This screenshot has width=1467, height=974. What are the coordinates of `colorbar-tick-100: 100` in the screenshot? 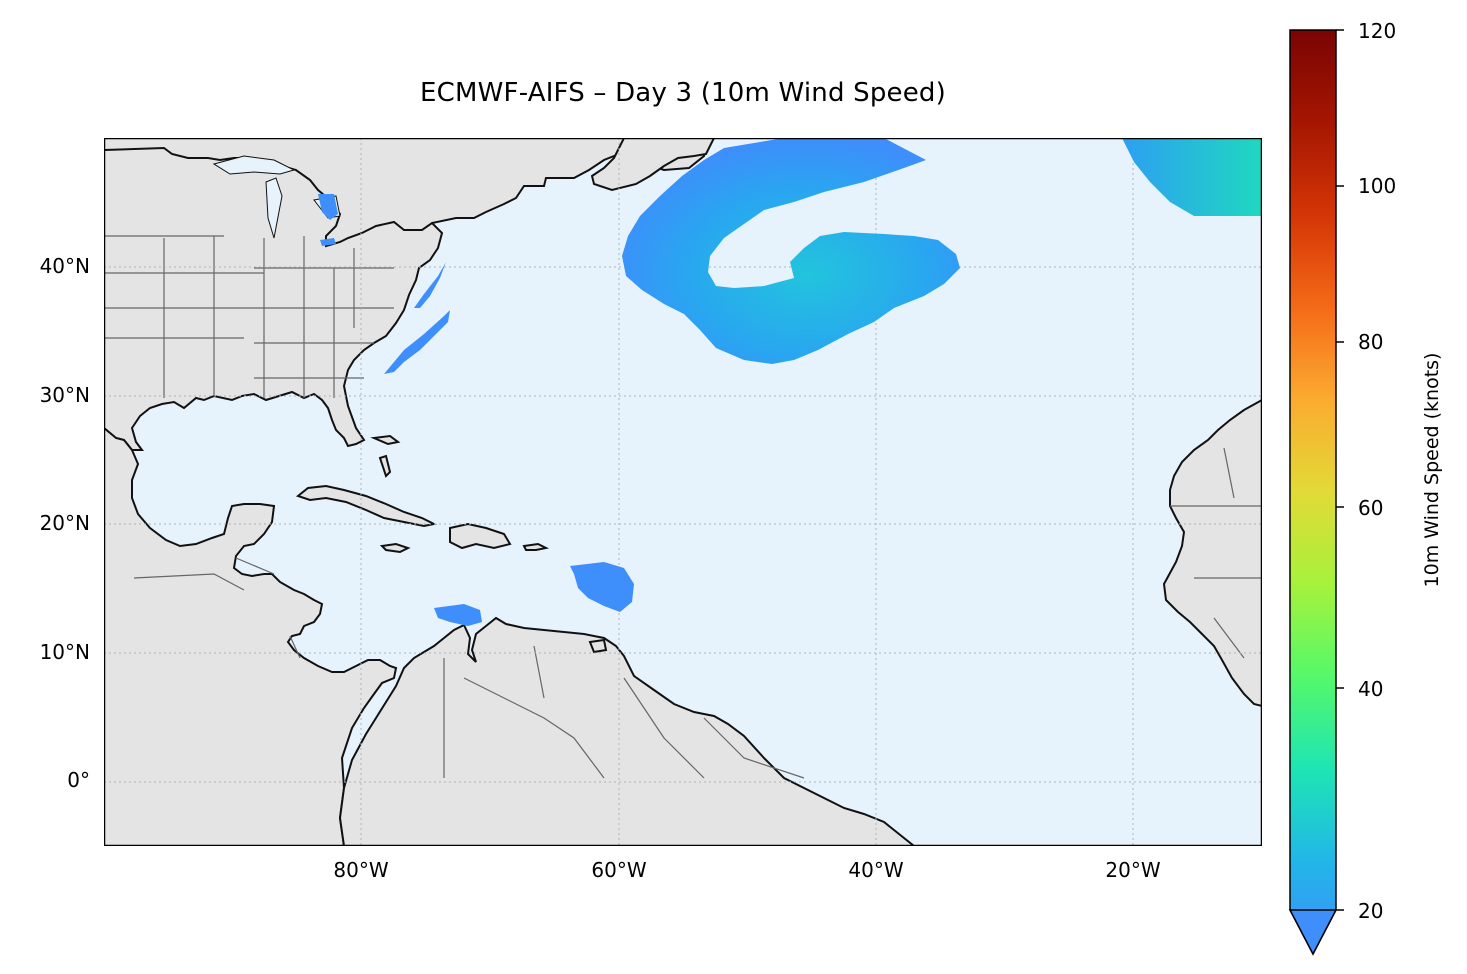 It's located at (1377, 186).